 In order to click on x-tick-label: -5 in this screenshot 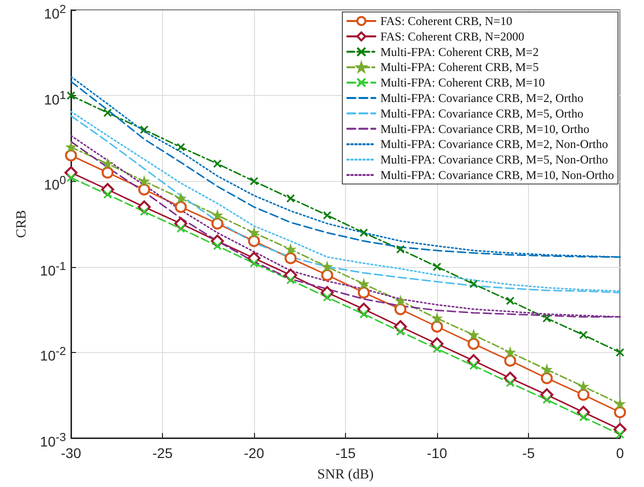, I will do `click(528, 453)`.